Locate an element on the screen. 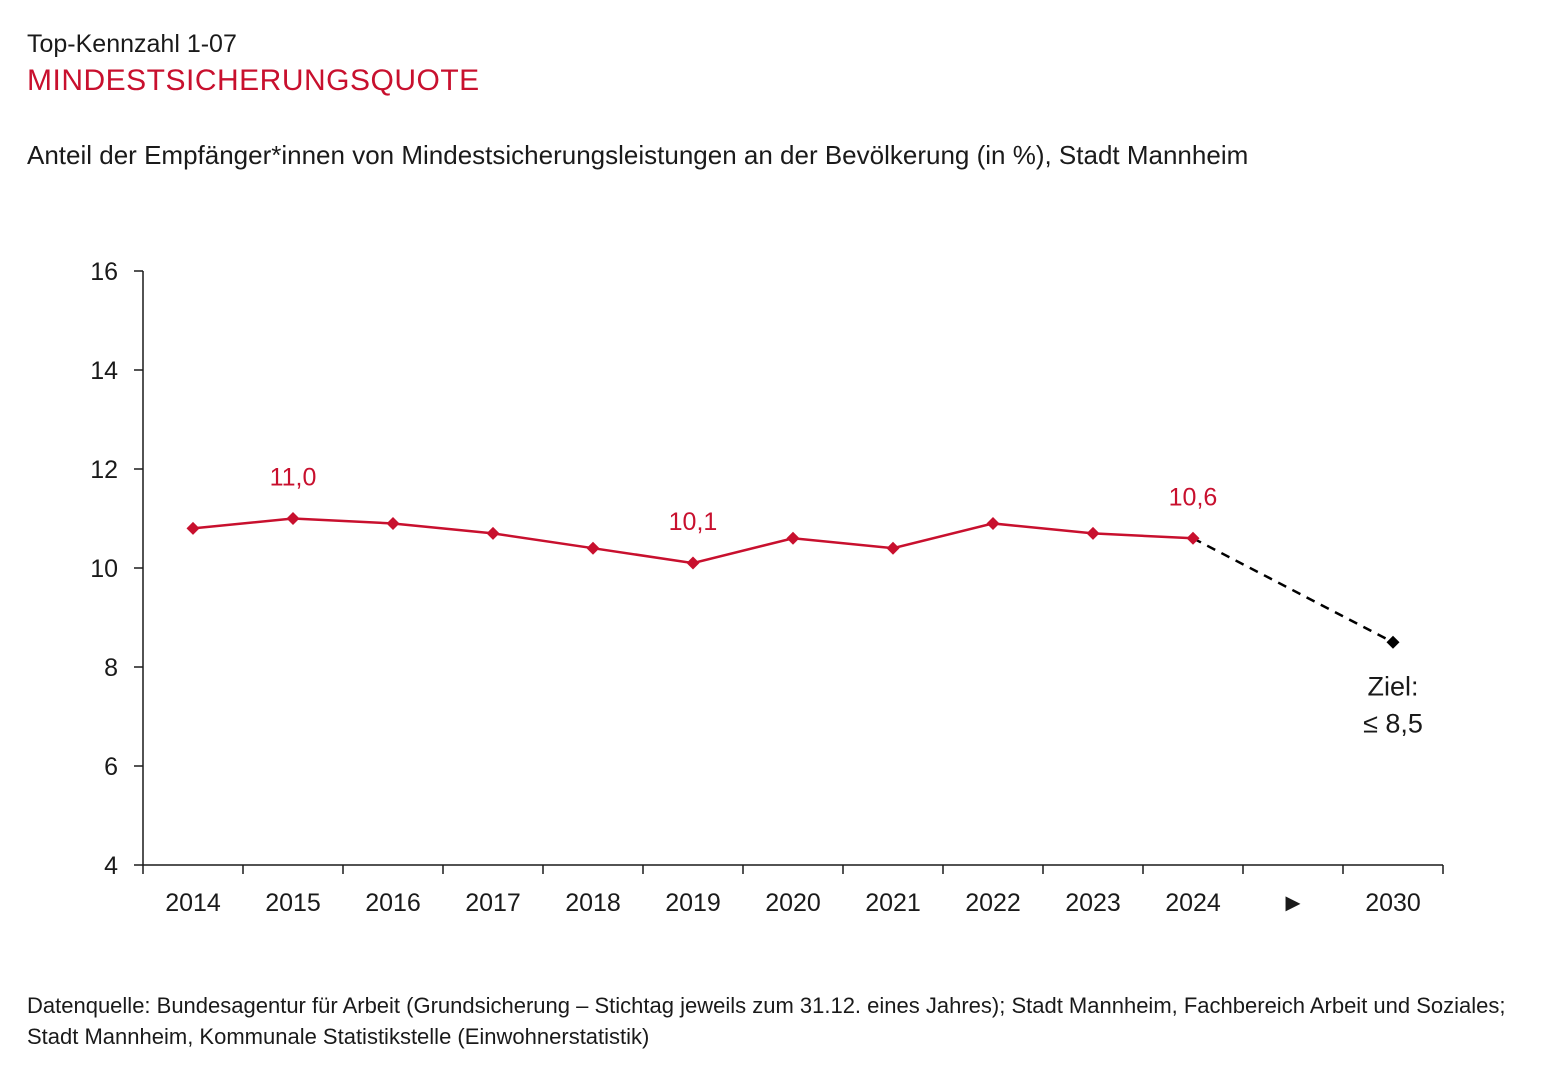  data-point-2021 is located at coordinates (893, 548).